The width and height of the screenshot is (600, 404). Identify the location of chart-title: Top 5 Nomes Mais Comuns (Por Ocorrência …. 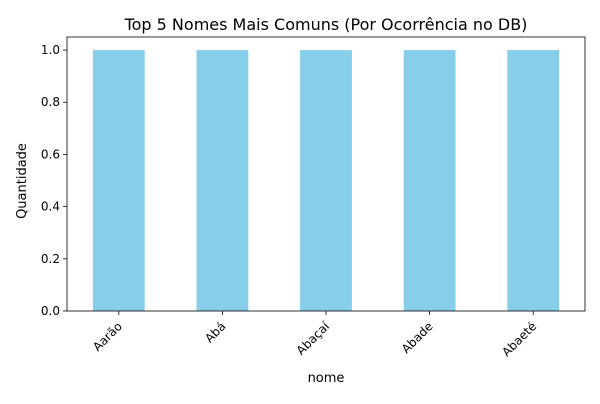
(326, 24).